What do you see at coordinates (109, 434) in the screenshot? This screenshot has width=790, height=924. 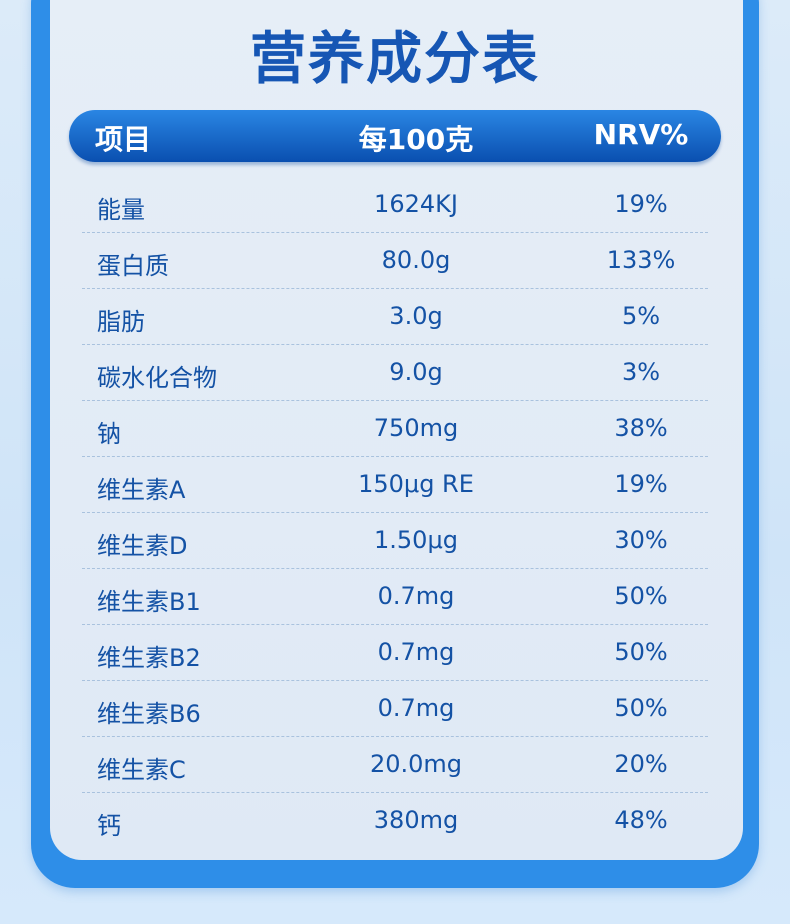 I see `row-item: 钠` at bounding box center [109, 434].